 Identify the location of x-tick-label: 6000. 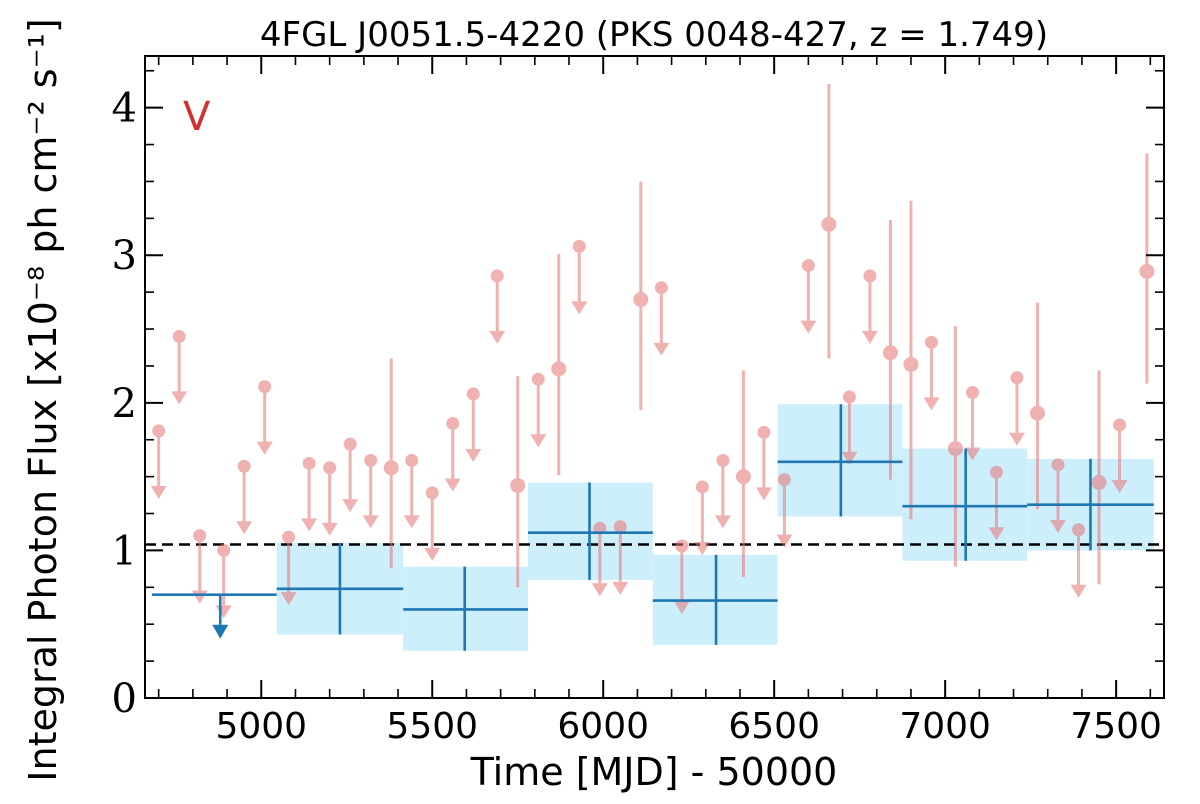
(603, 726).